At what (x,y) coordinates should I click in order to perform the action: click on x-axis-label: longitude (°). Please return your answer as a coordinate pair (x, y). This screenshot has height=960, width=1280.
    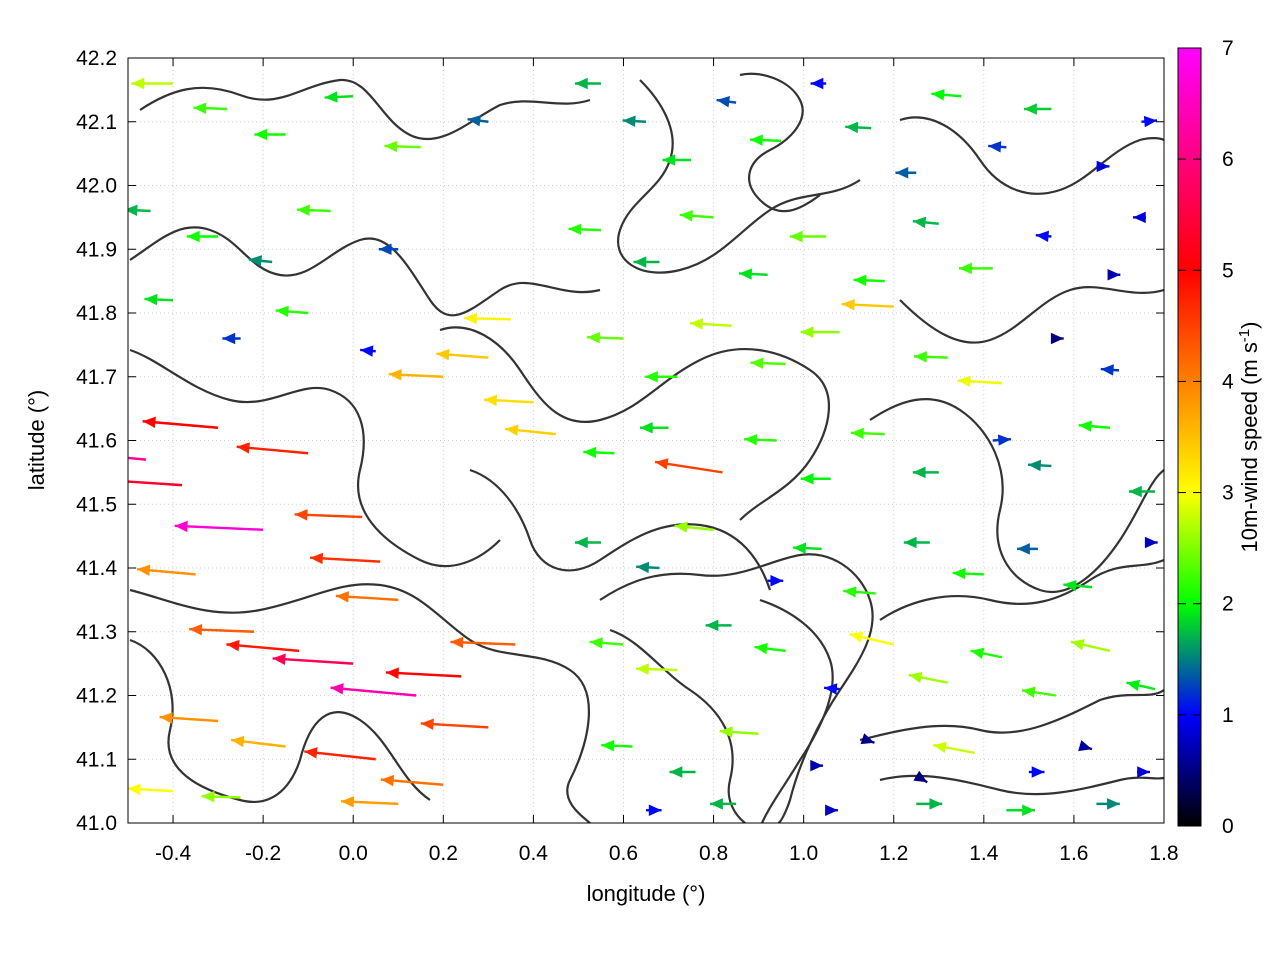
    Looking at the image, I should click on (646, 893).